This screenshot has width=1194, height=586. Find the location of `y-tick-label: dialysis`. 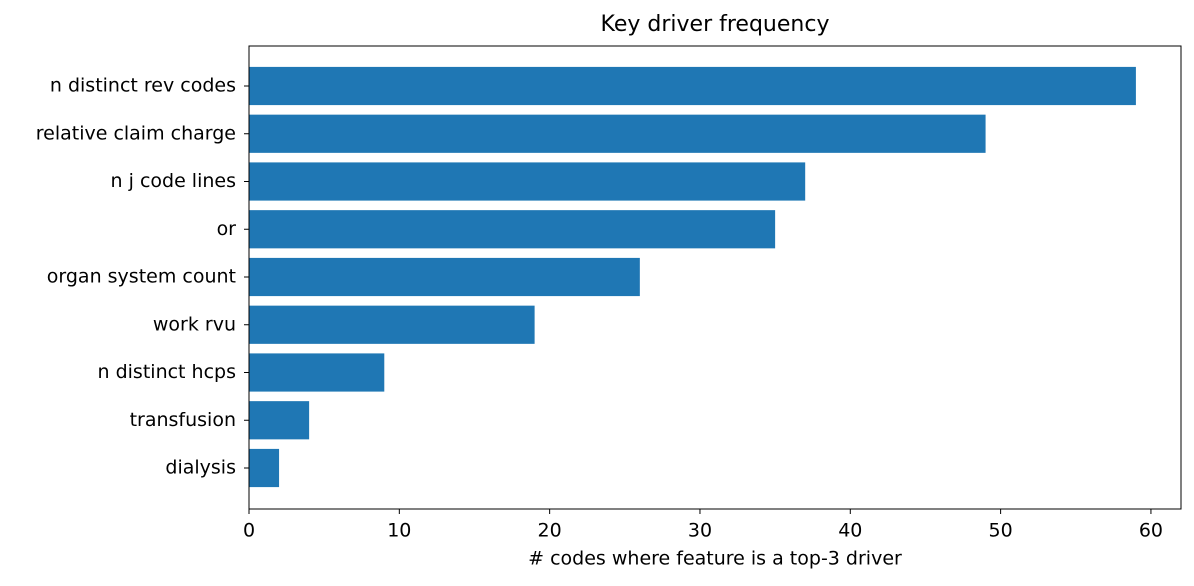

y-tick-label: dialysis is located at coordinates (200, 468).